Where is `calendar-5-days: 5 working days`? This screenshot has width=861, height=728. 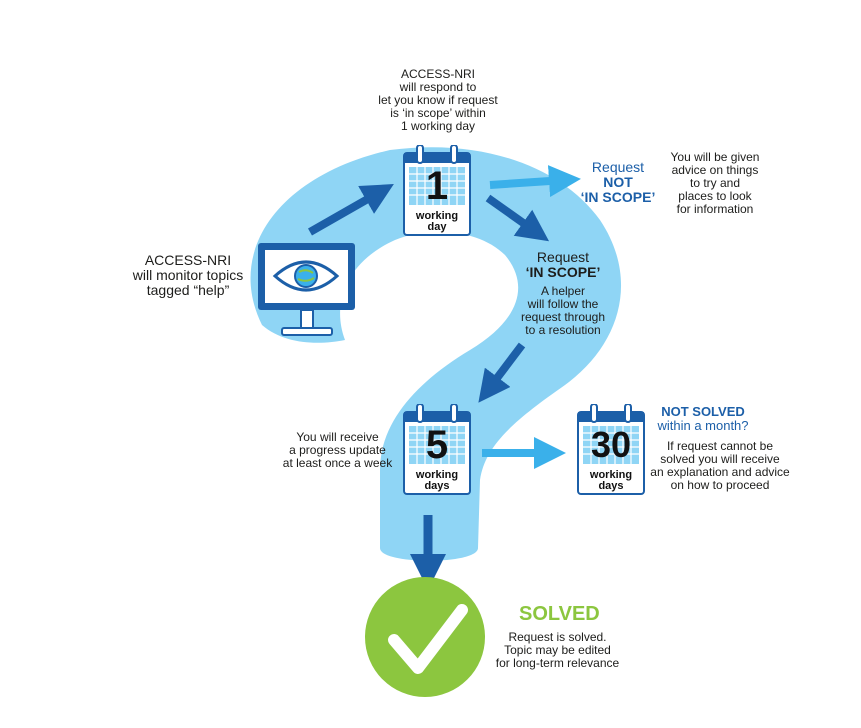 calendar-5-days: 5 working days is located at coordinates (437, 450).